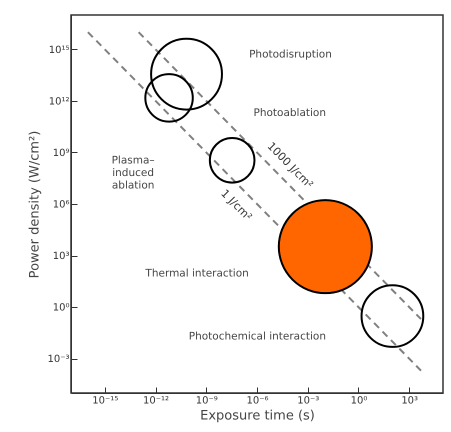  I want to click on x-tick-label: 10⁻¹⁵, so click(105, 401).